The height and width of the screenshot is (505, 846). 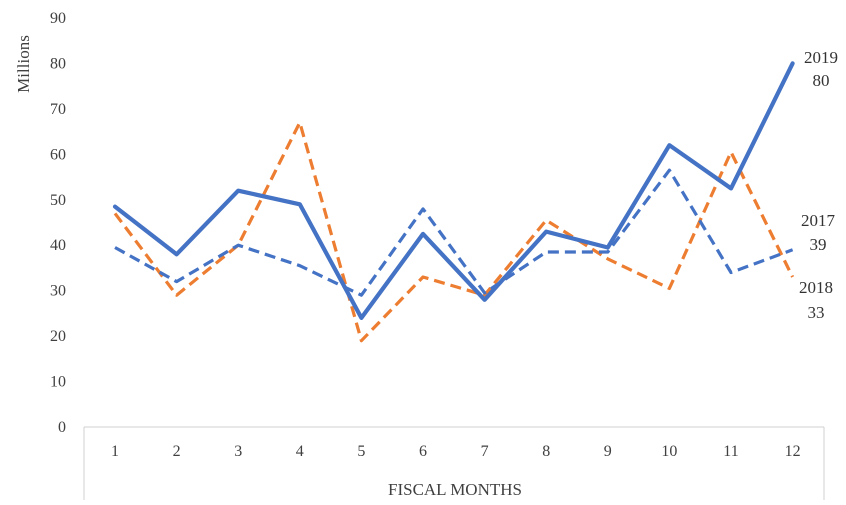 I want to click on x-axis-ticks: 1 2 3 4 5 6 7 8 9 10 11 12, so click(x=456, y=451).